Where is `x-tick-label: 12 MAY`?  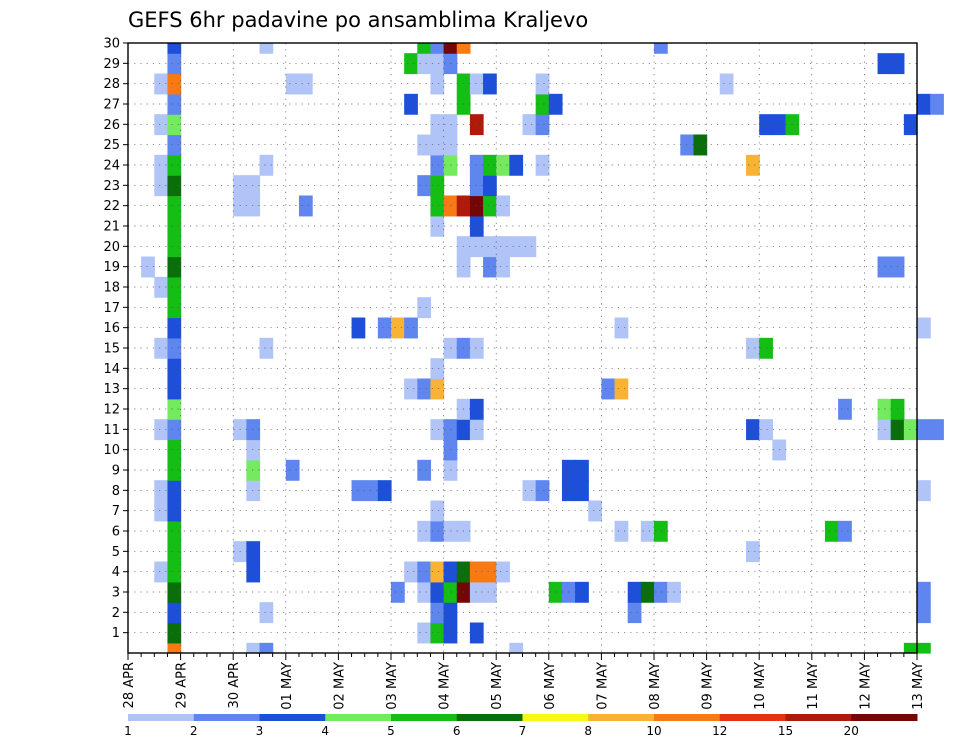
x-tick-label: 12 MAY is located at coordinates (865, 686).